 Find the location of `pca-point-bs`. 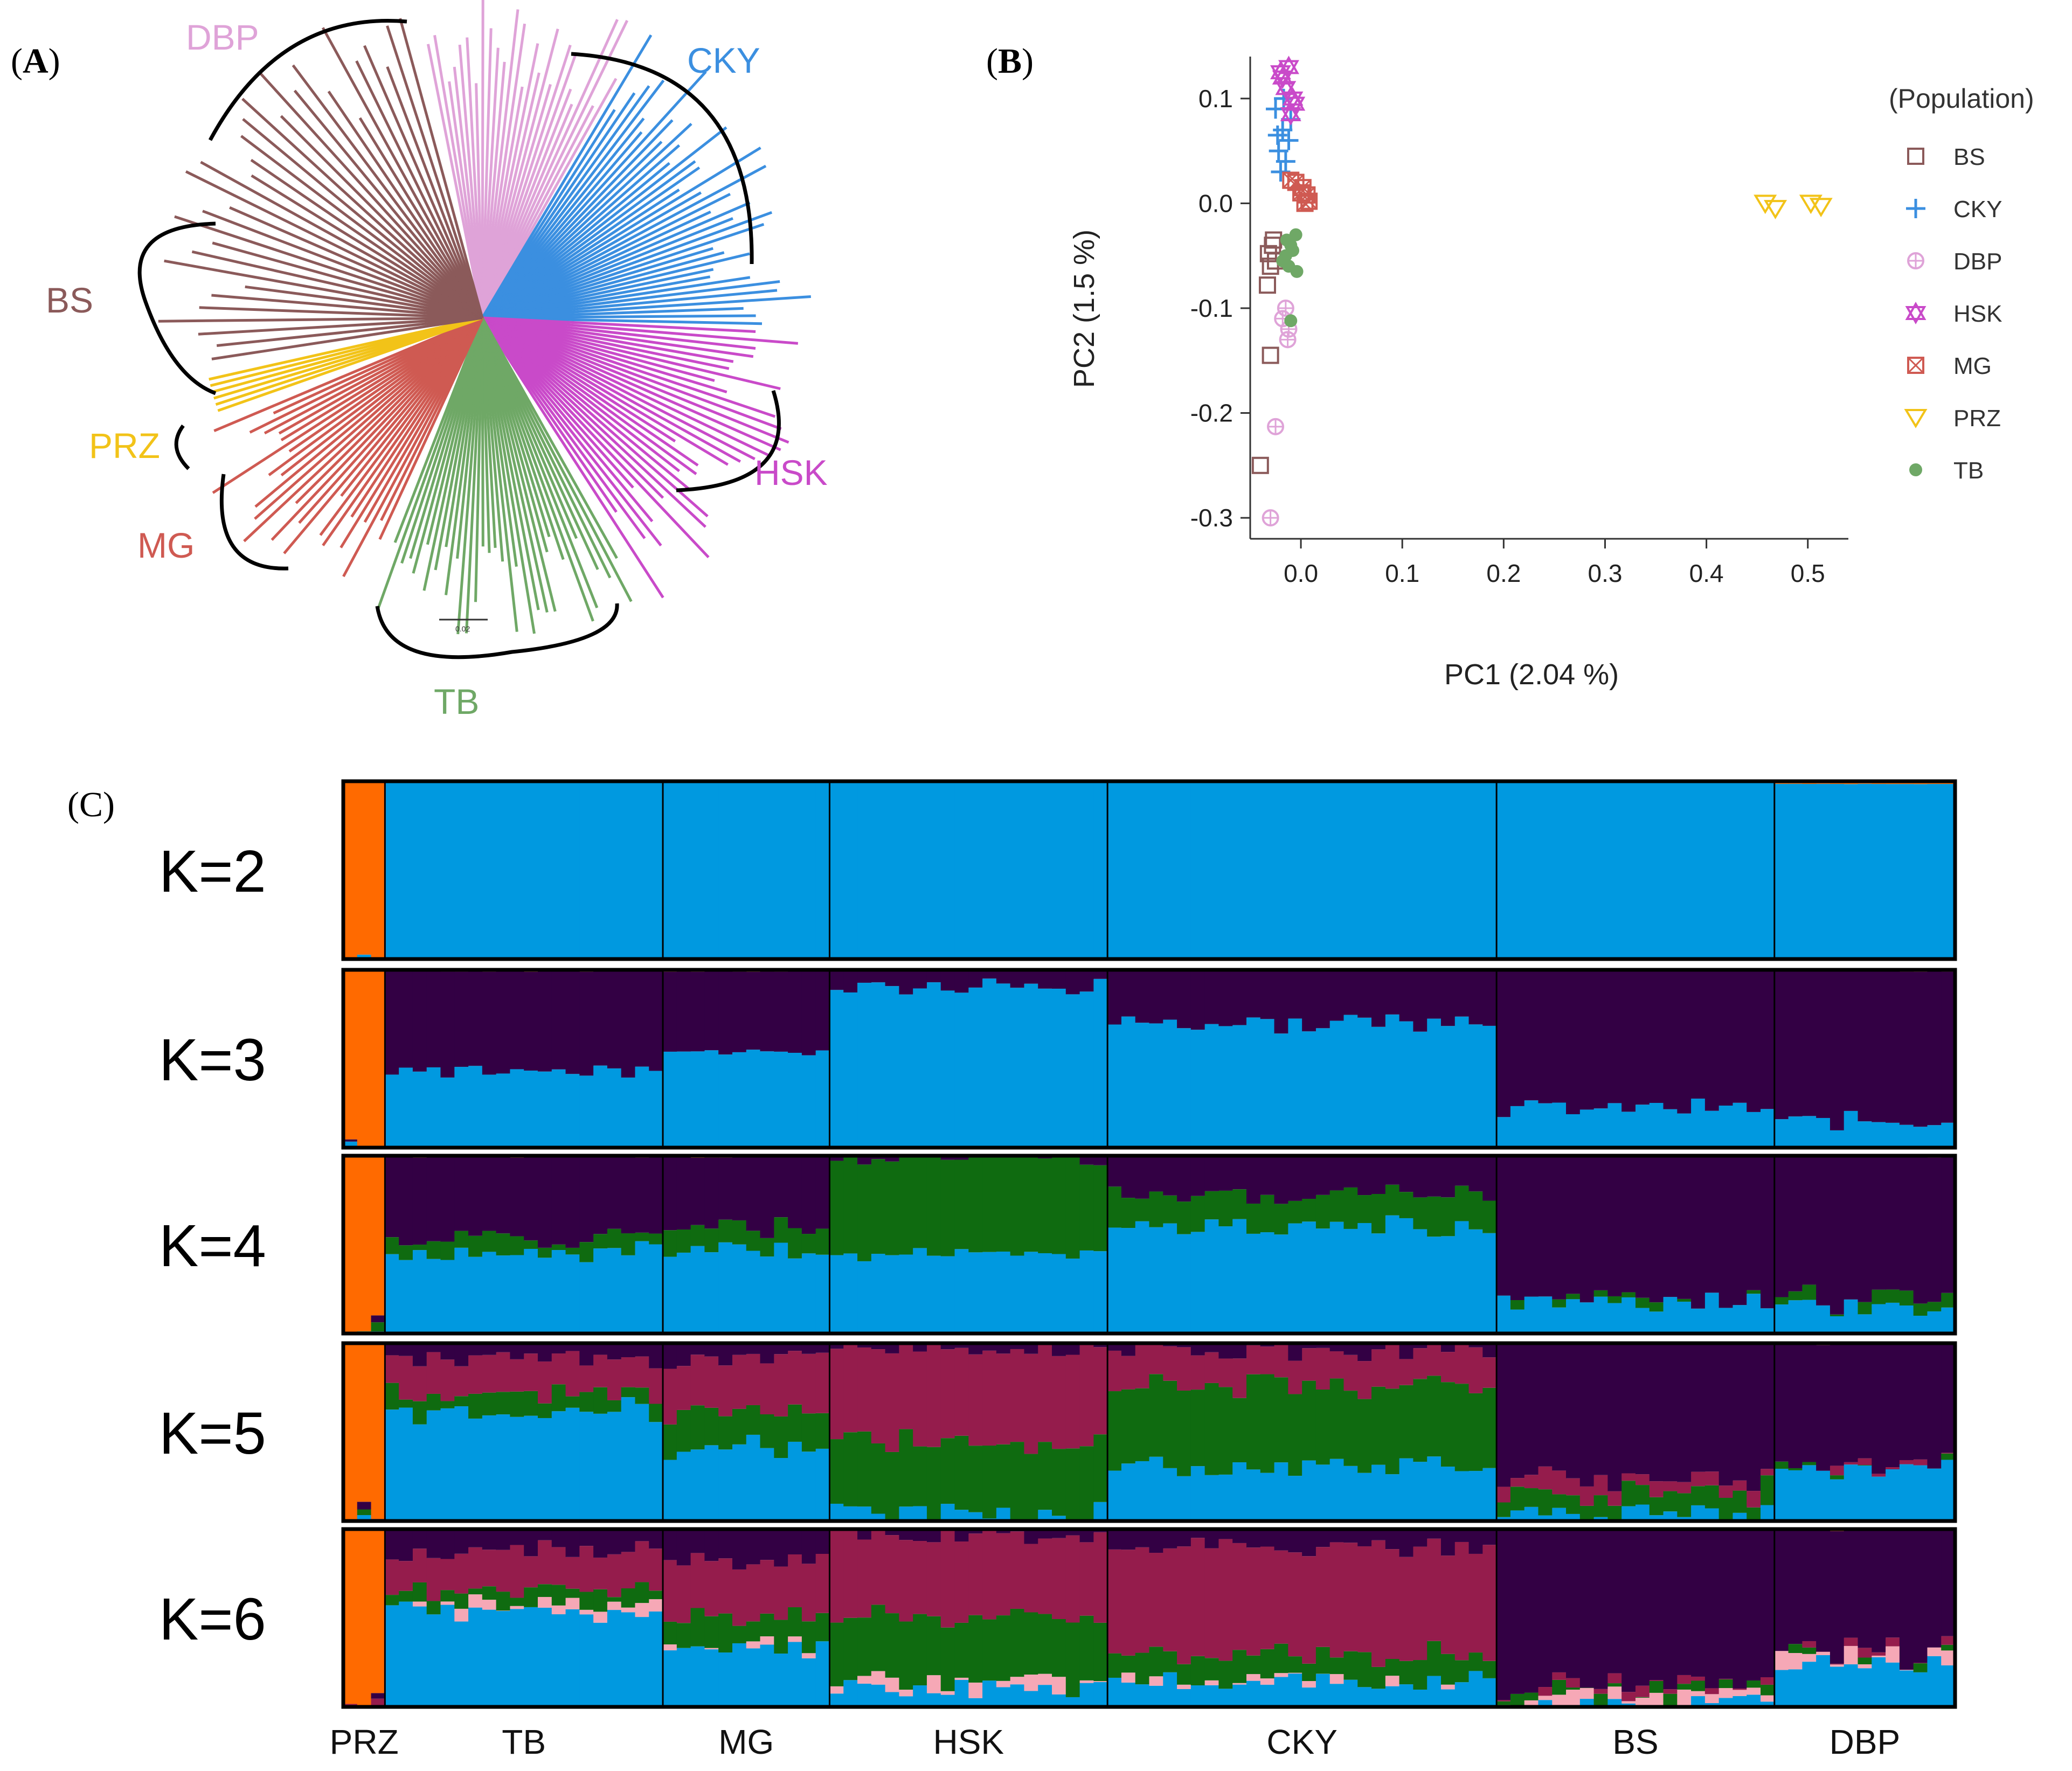

pca-point-bs is located at coordinates (1270, 267).